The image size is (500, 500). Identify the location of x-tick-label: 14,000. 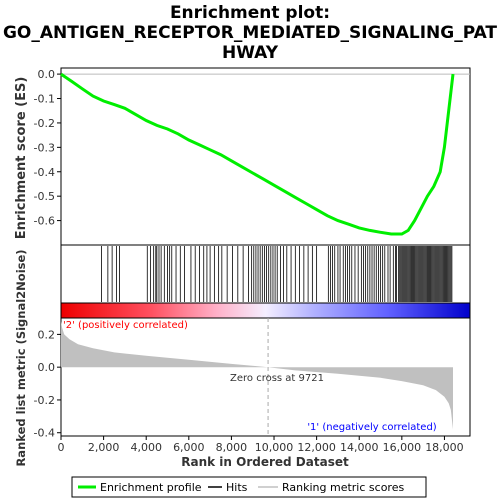
(359, 447).